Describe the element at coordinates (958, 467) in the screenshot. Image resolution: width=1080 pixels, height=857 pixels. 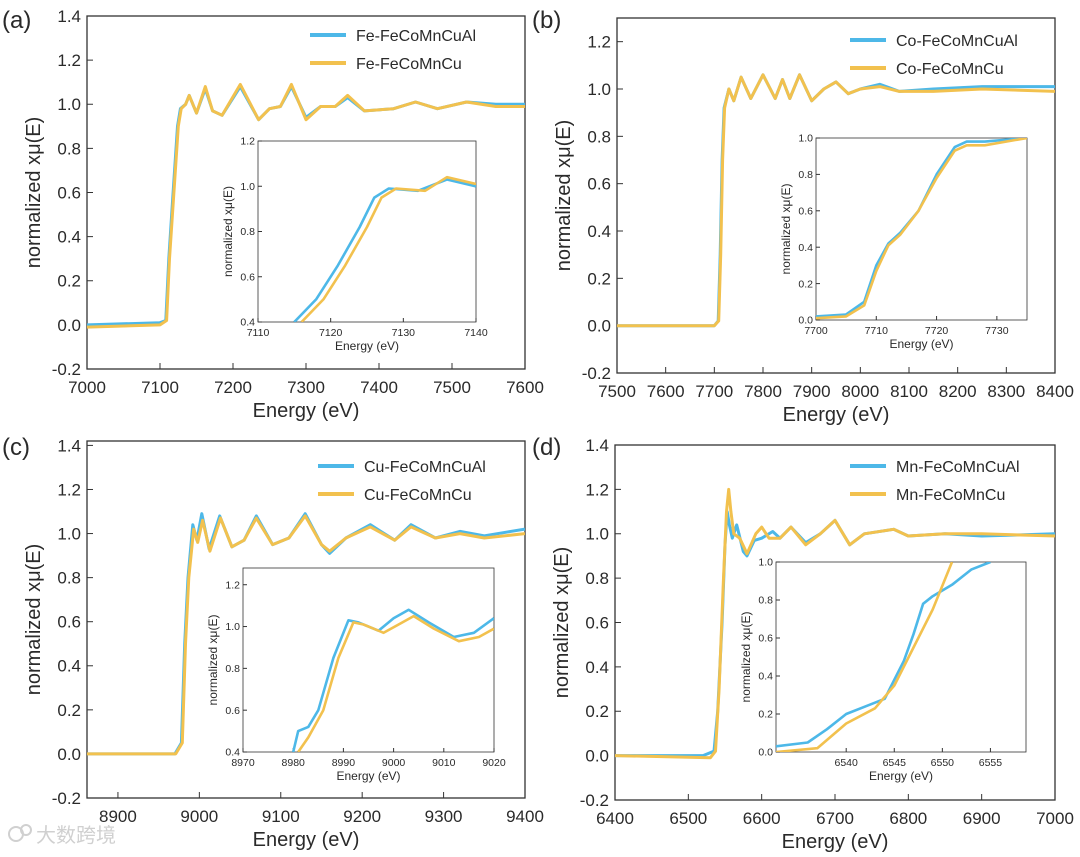
I see `legend-label: Mn-FeCoMnCuAl` at that location.